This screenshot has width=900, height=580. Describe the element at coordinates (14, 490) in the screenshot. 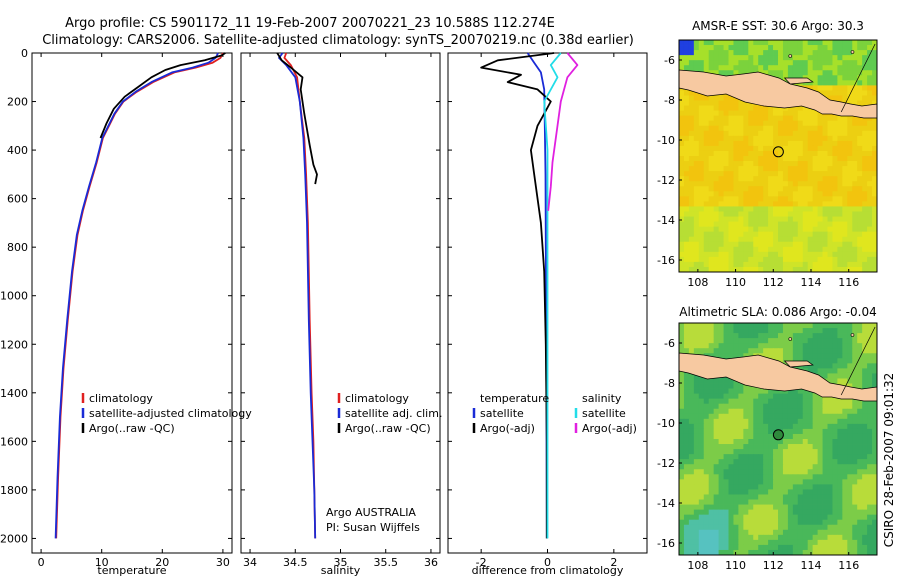

I see `y-tick-label: 1800` at that location.